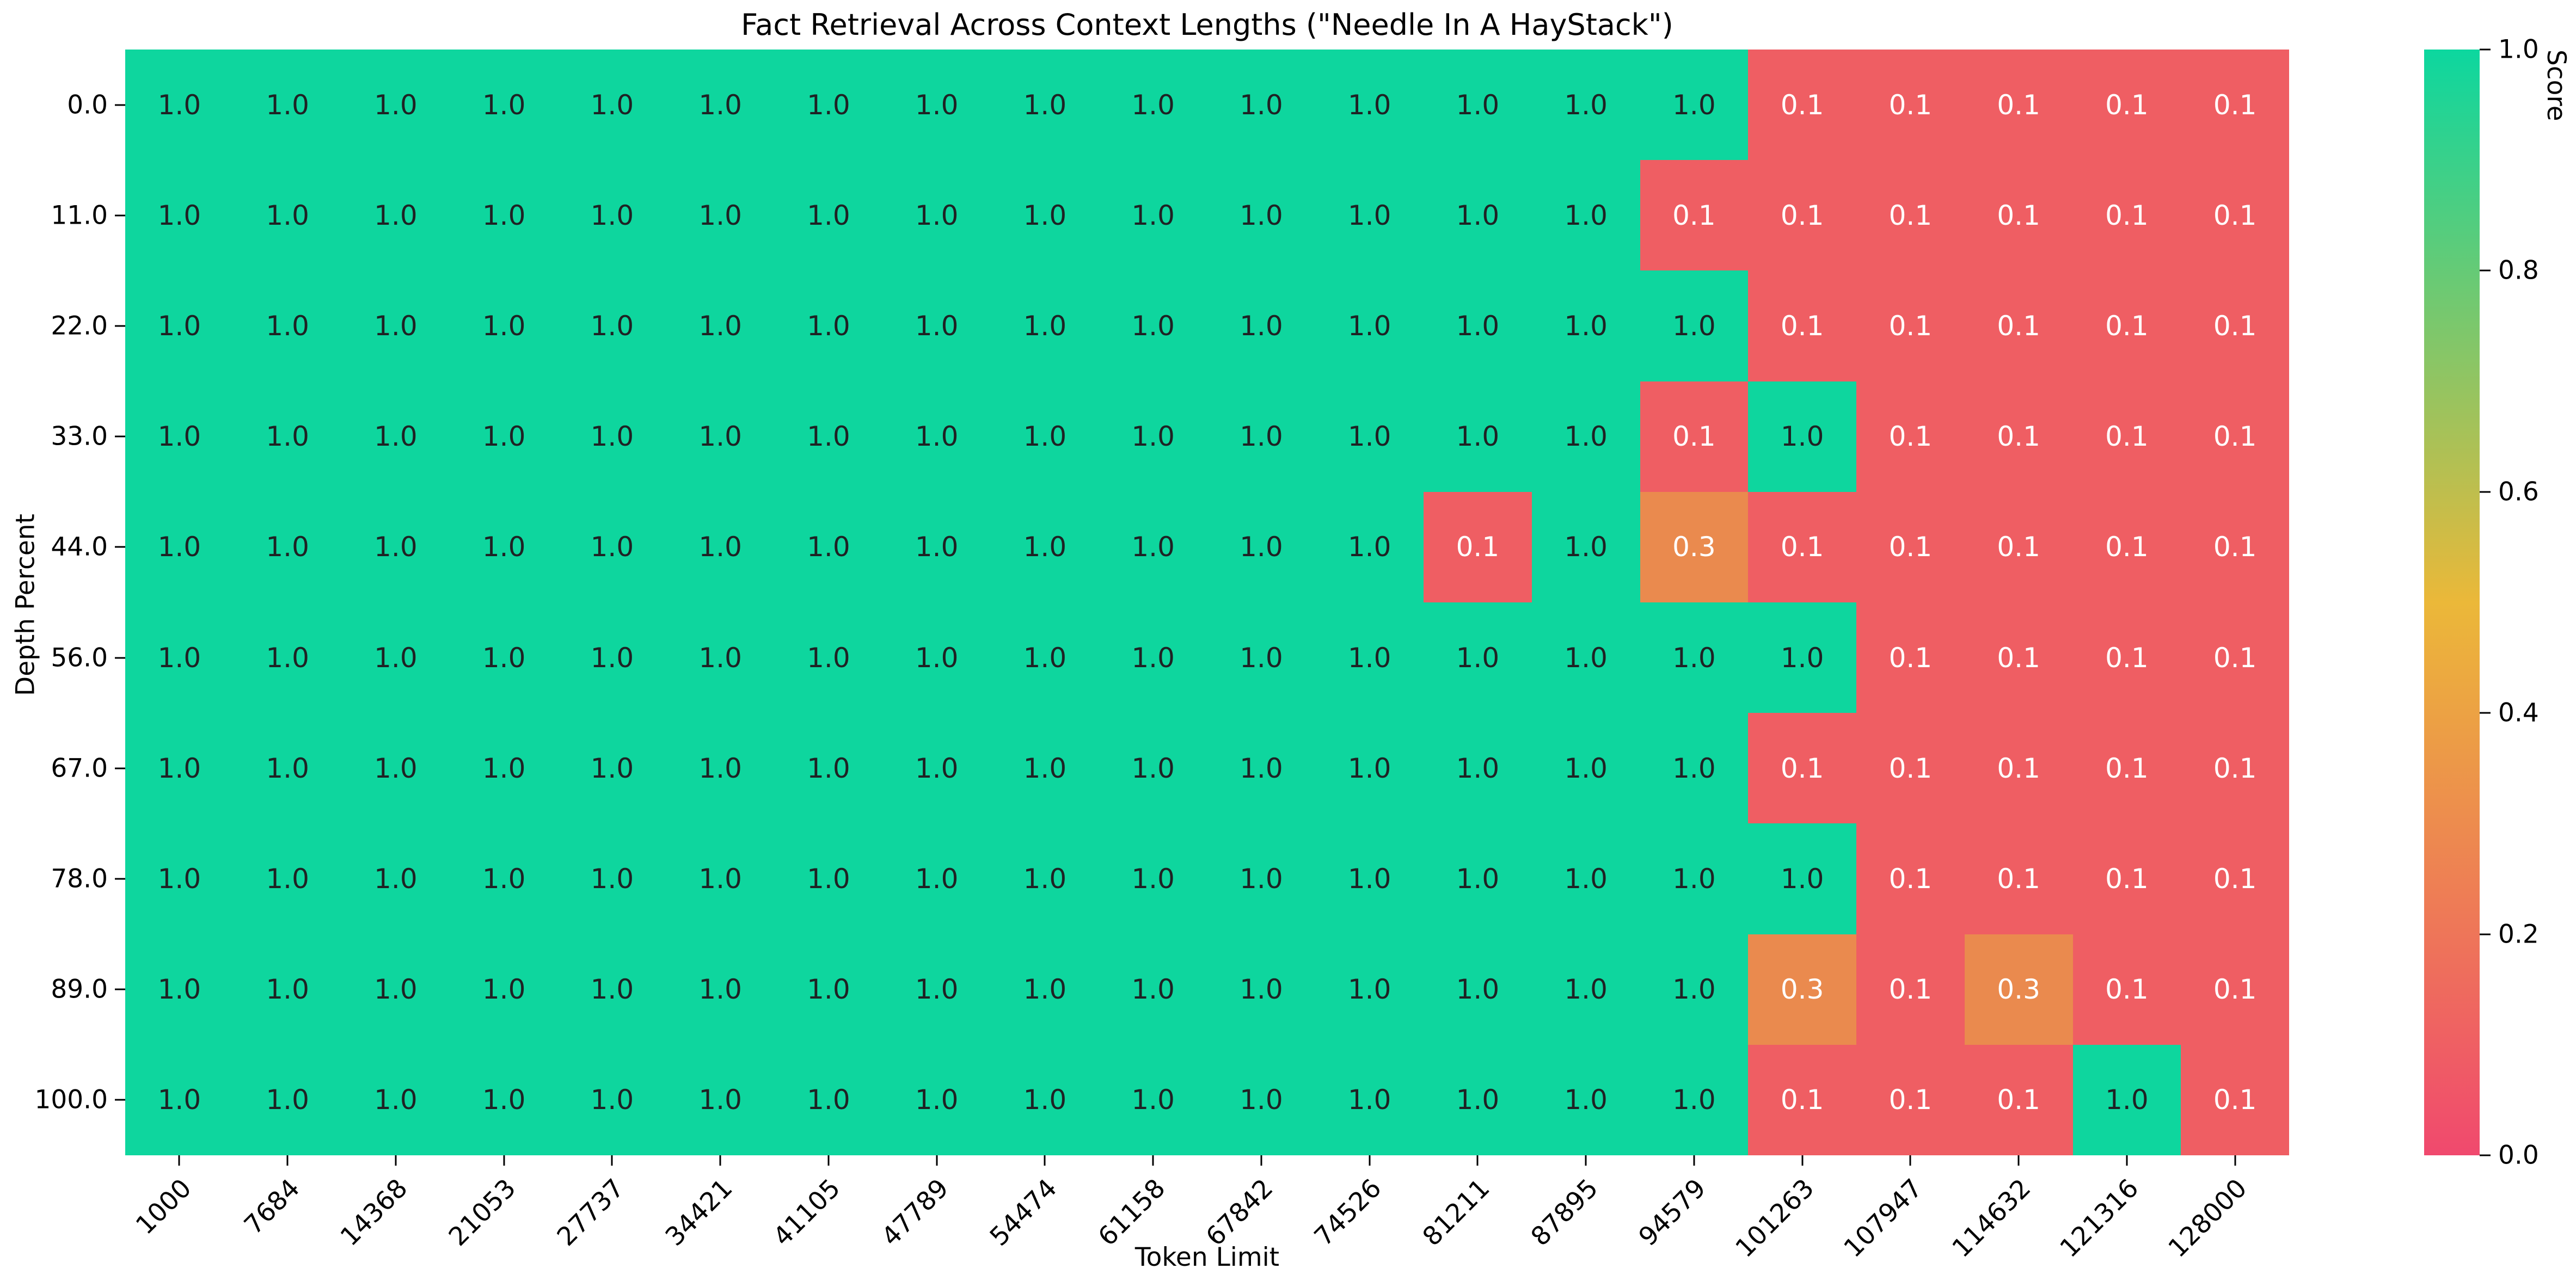 This screenshot has height=1287, width=2576. I want to click on colorbar-tick-label: 1.0, so click(2518, 49).